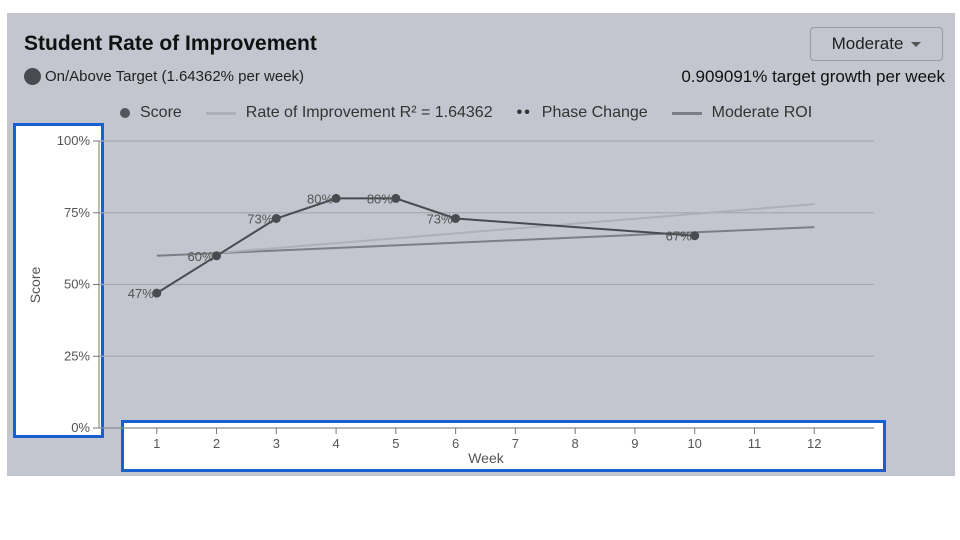  Describe the element at coordinates (77, 284) in the screenshot. I see `y-tick-label: 50%` at that location.